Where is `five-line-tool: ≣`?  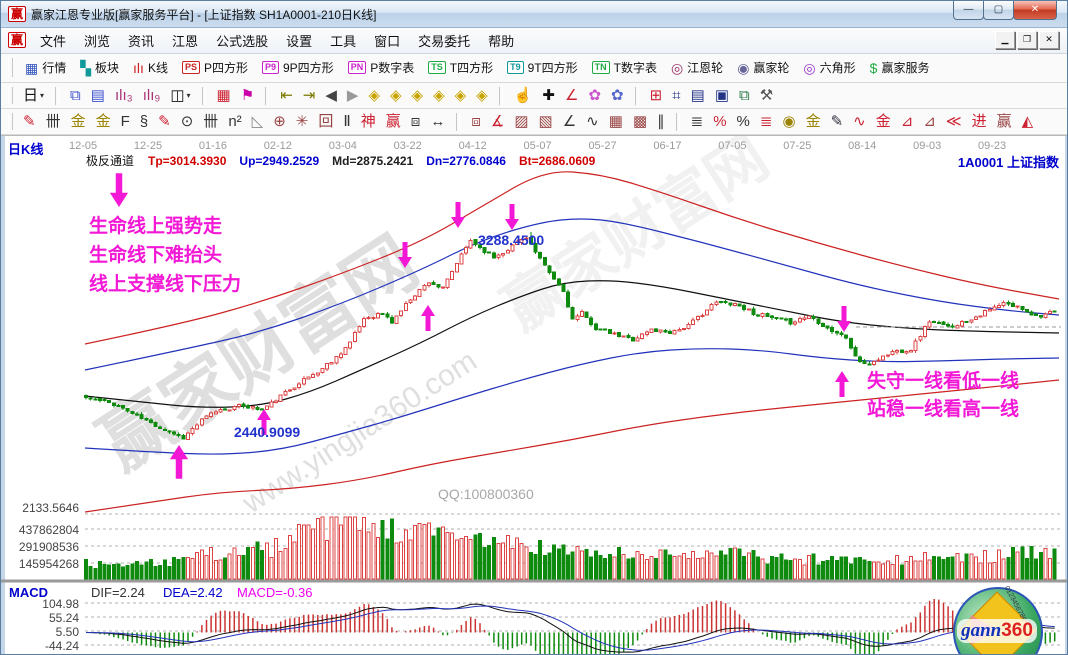
five-line-tool: ≣ is located at coordinates (766, 122).